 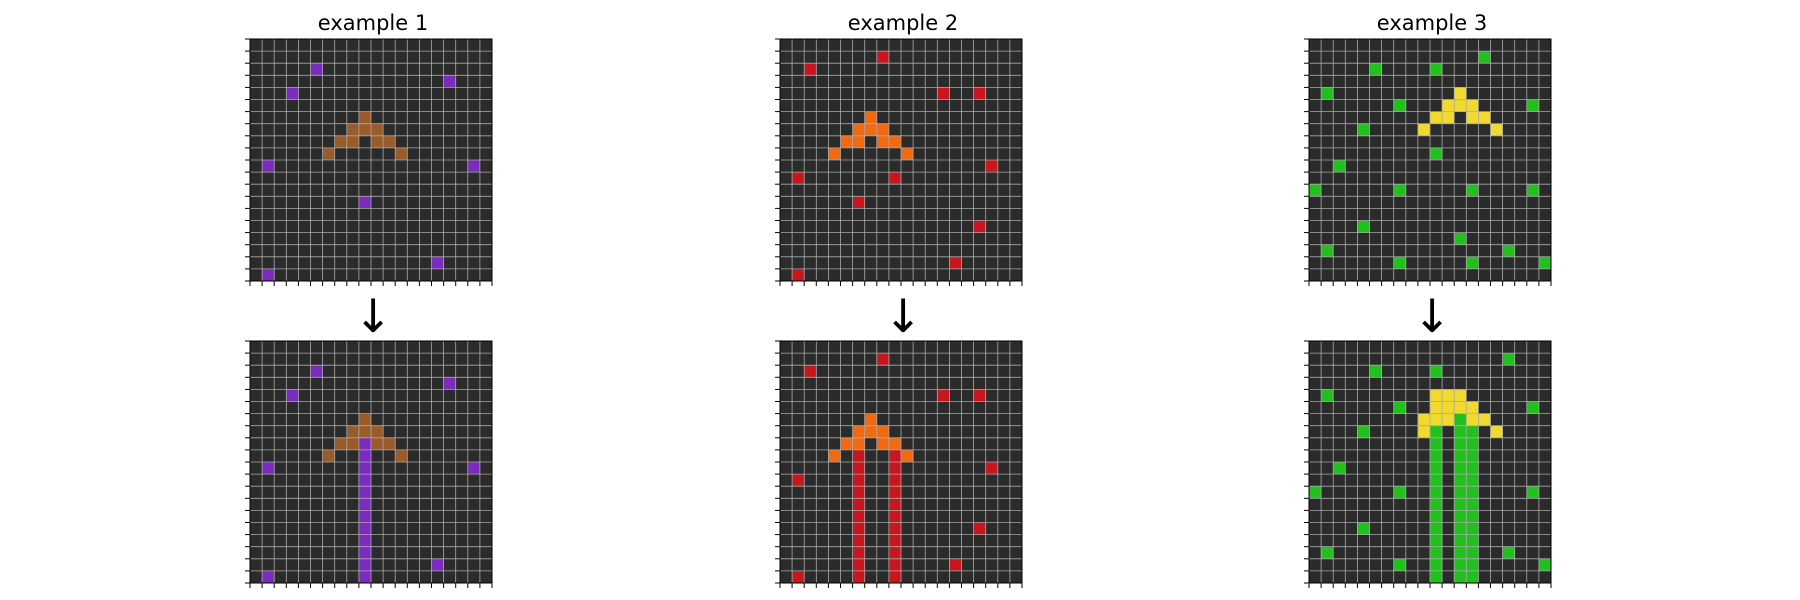 I want to click on example-1: example 1 ↓, so click(x=369, y=299).